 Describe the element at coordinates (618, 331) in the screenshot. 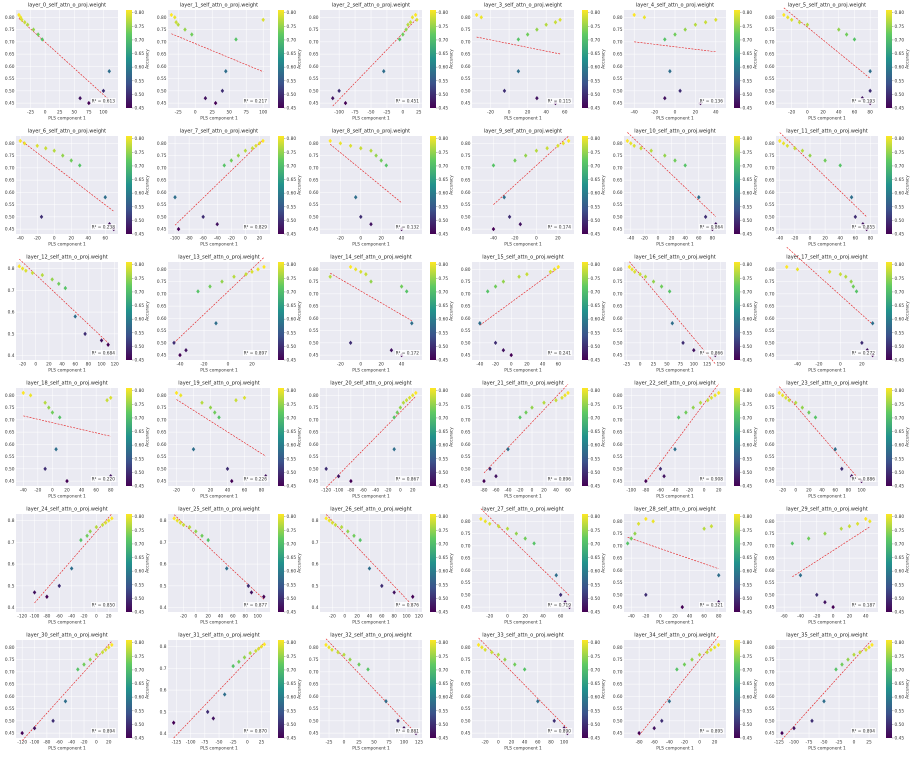

I see `y-tick-label: 0.55` at that location.